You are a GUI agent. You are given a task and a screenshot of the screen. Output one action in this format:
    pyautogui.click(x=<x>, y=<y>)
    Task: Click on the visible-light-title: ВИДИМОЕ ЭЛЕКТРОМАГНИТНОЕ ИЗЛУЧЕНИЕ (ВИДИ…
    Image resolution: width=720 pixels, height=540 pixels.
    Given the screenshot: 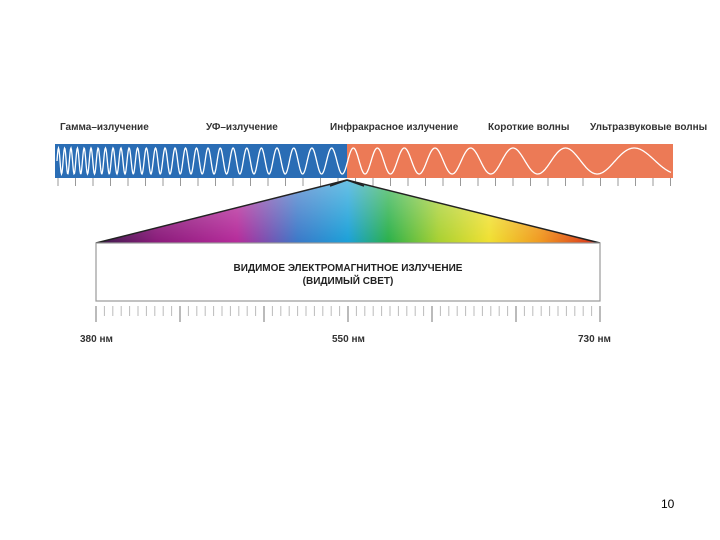 What is the action you would take?
    pyautogui.click(x=348, y=275)
    